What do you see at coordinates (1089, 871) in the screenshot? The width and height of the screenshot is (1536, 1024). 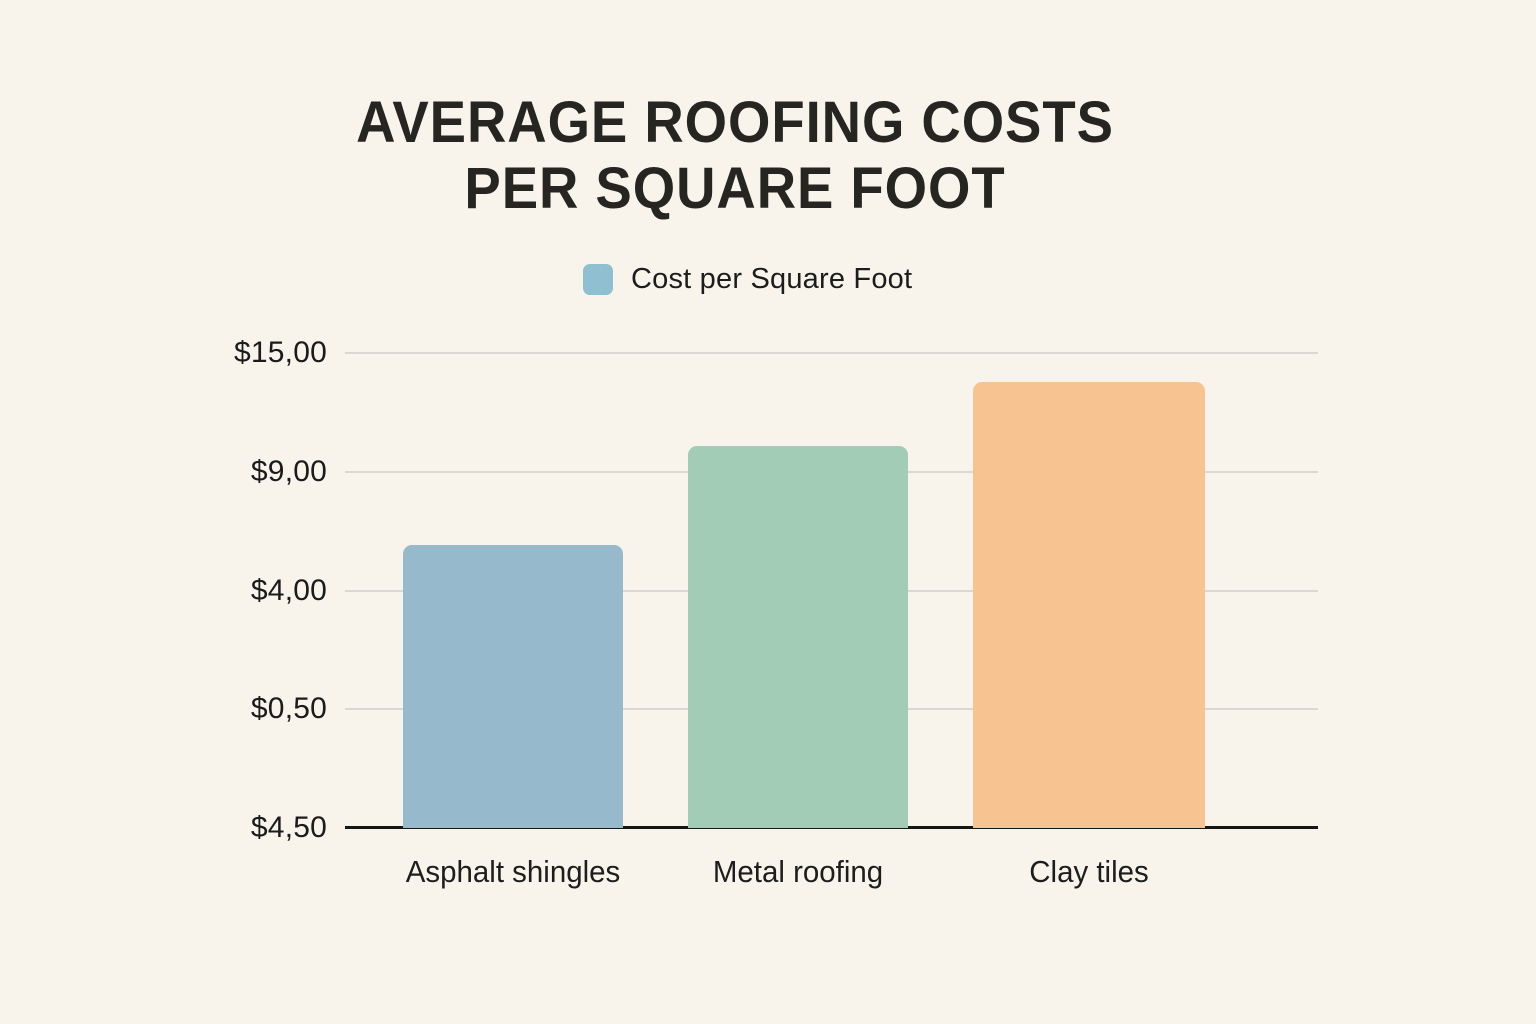 I see `x-axis-label-clay-tiles: Clay tiles` at bounding box center [1089, 871].